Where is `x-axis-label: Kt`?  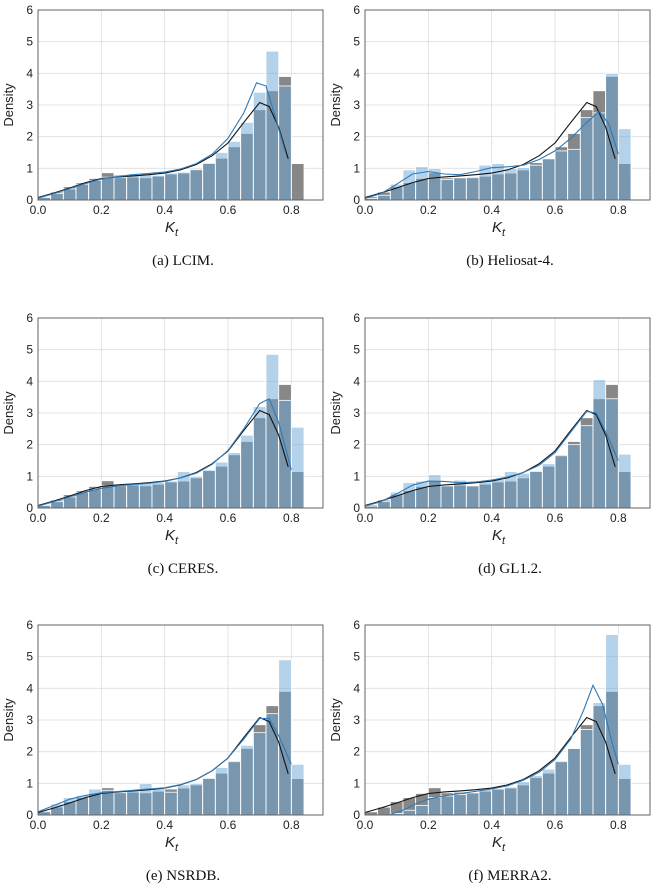
x-axis-label: Kt is located at coordinates (172, 844).